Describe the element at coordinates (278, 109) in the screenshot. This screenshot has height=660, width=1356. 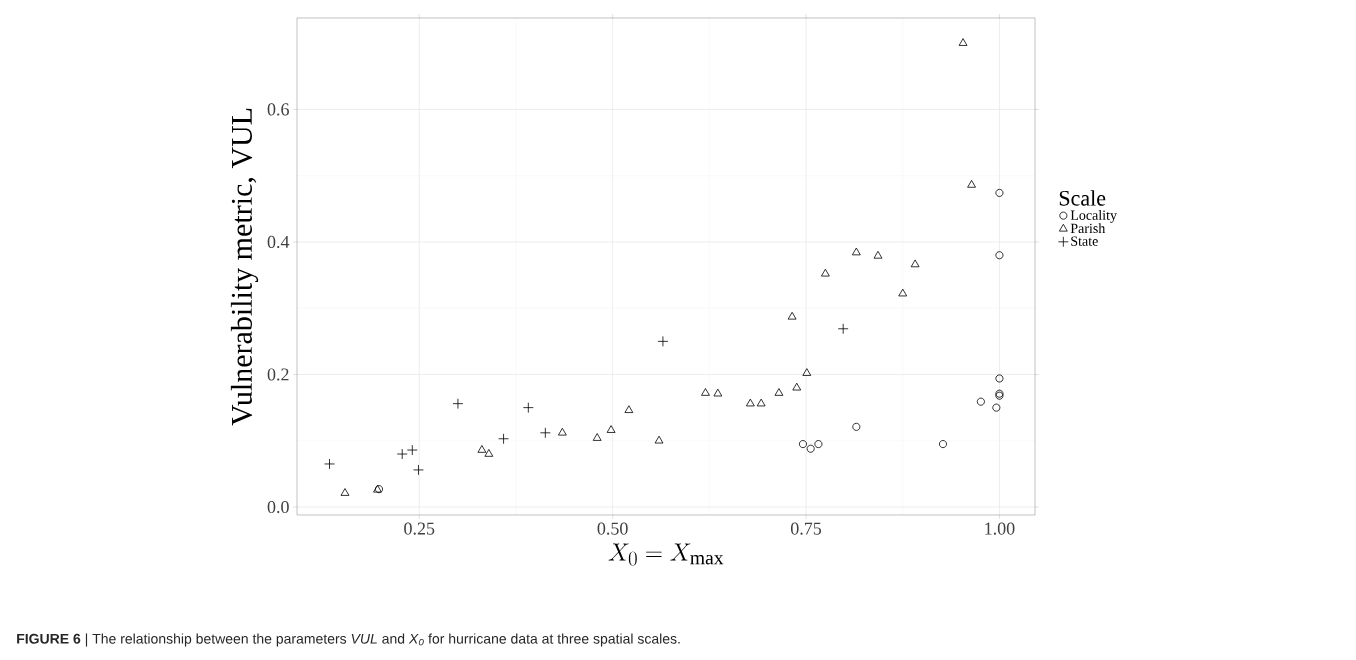
I see `y-tick-label: 0.6` at that location.